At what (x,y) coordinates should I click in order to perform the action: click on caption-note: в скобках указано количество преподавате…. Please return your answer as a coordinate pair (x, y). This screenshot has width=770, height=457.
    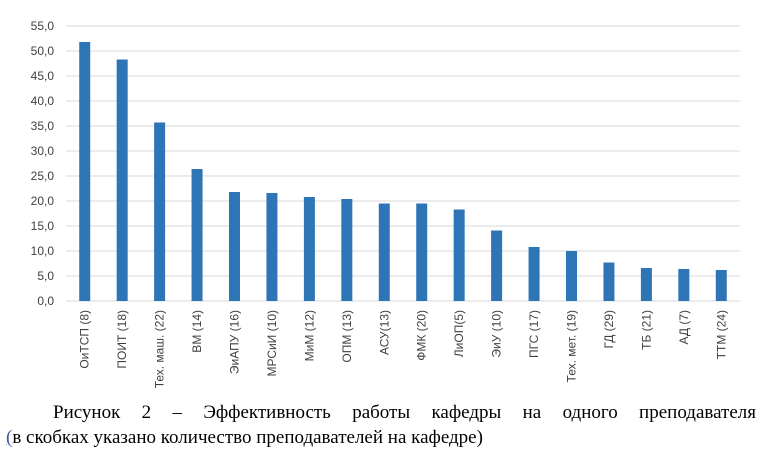
    Looking at the image, I should click on (247, 437).